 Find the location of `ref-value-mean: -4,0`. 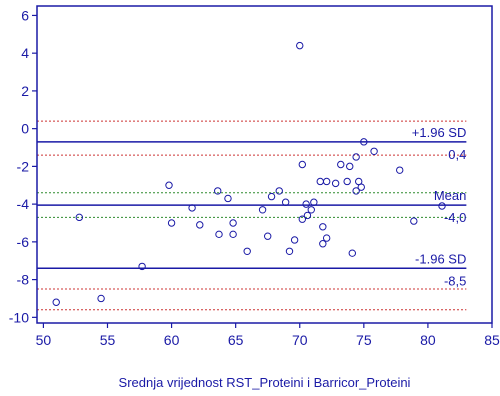

ref-value-mean: -4,0 is located at coordinates (455, 217).